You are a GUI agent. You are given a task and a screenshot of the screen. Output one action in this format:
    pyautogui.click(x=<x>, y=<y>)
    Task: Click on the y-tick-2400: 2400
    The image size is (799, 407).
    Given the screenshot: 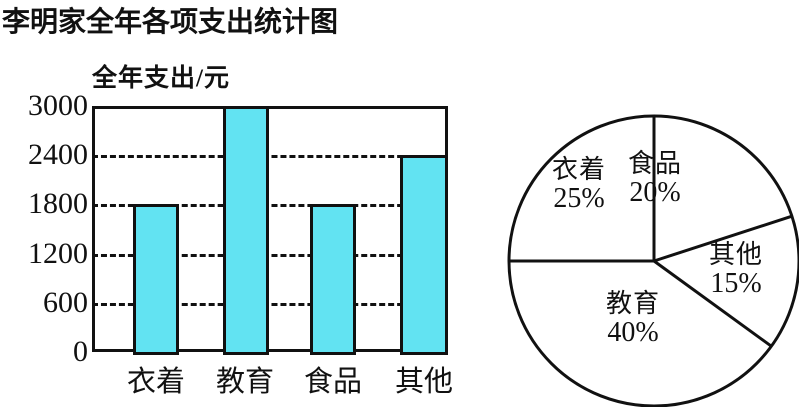 What is the action you would take?
    pyautogui.click(x=58, y=154)
    